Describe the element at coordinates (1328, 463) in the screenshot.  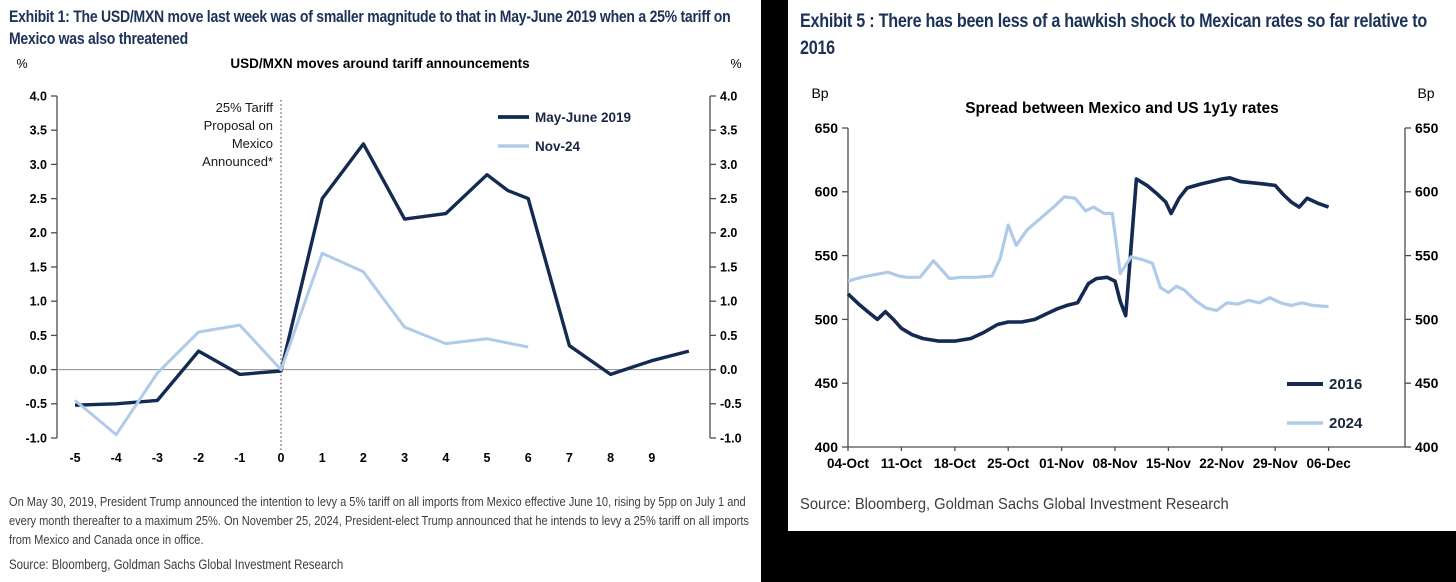
I see `x-tick-label: 06-Dec` at that location.